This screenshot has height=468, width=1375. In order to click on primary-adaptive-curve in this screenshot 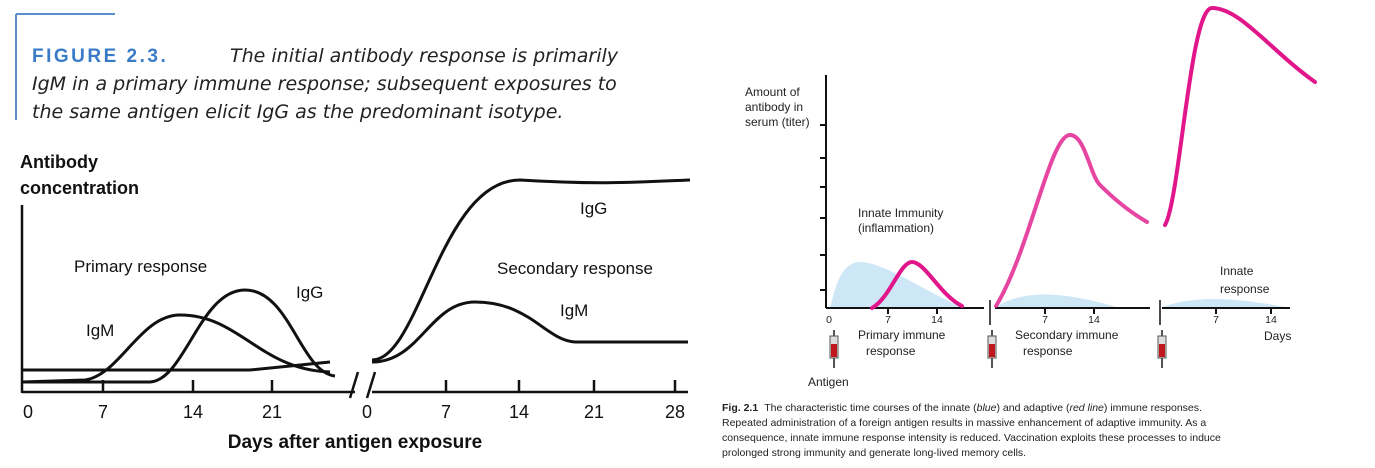, I will do `click(917, 284)`.